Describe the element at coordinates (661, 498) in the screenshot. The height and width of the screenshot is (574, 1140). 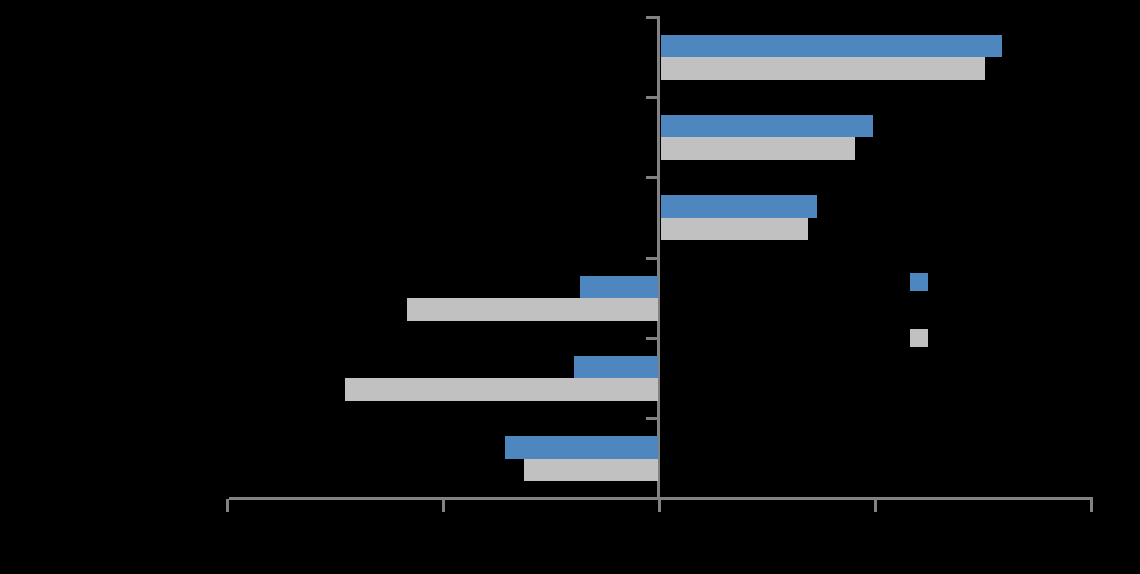
I see `value-axis-line` at that location.